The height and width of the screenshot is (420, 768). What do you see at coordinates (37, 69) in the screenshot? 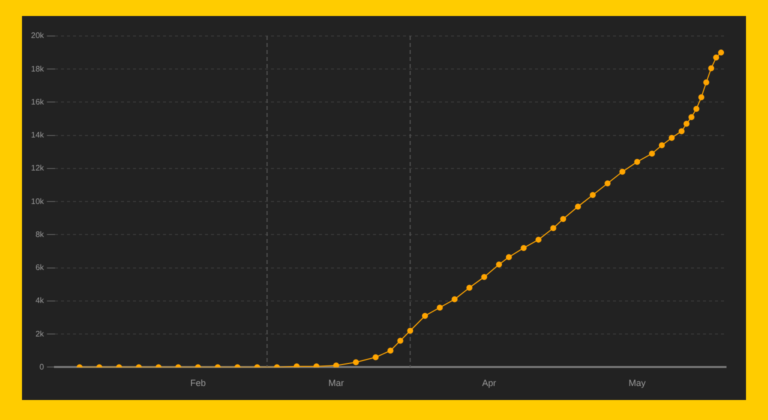
I see `y-tick-label: 18k` at bounding box center [37, 69].